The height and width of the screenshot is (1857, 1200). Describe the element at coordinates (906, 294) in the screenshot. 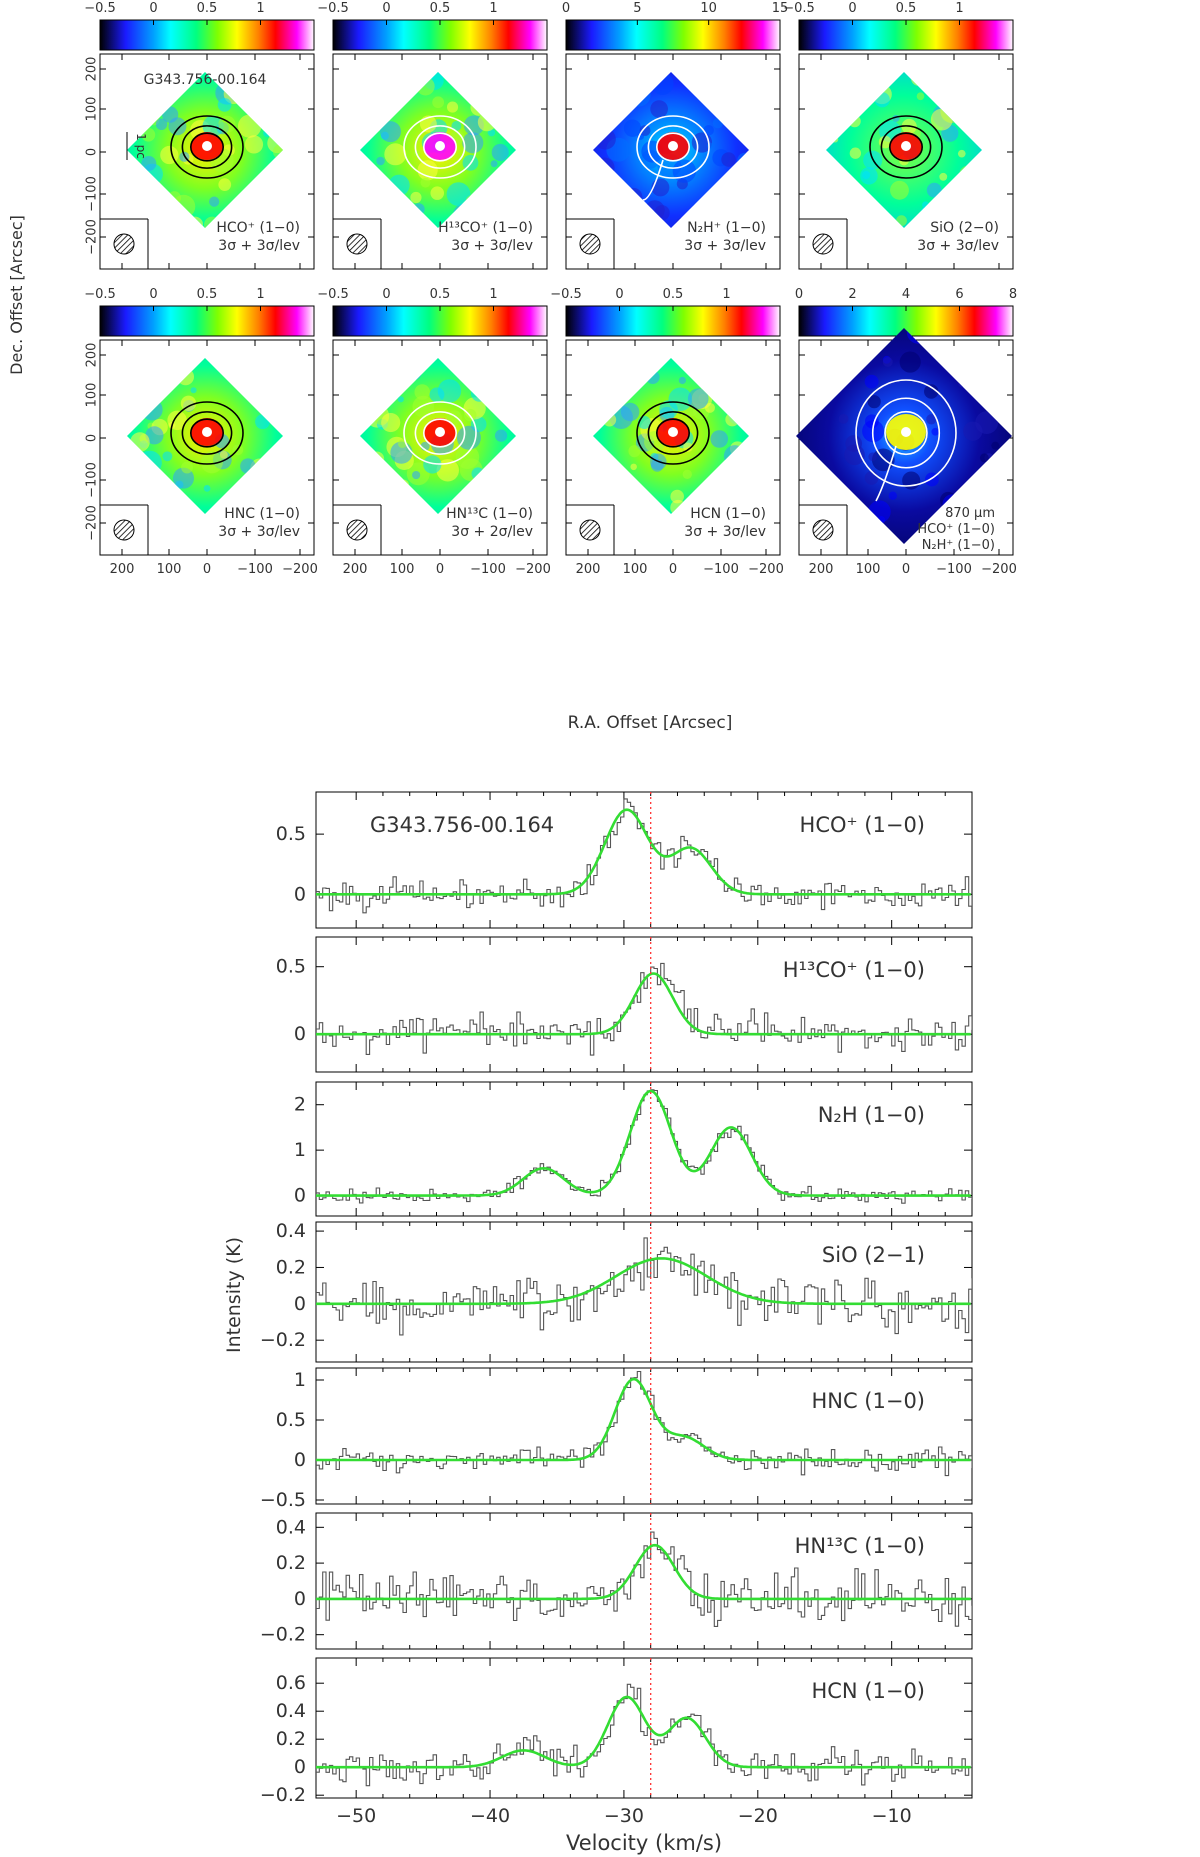

I see `colorbar-tick-label: 4` at that location.